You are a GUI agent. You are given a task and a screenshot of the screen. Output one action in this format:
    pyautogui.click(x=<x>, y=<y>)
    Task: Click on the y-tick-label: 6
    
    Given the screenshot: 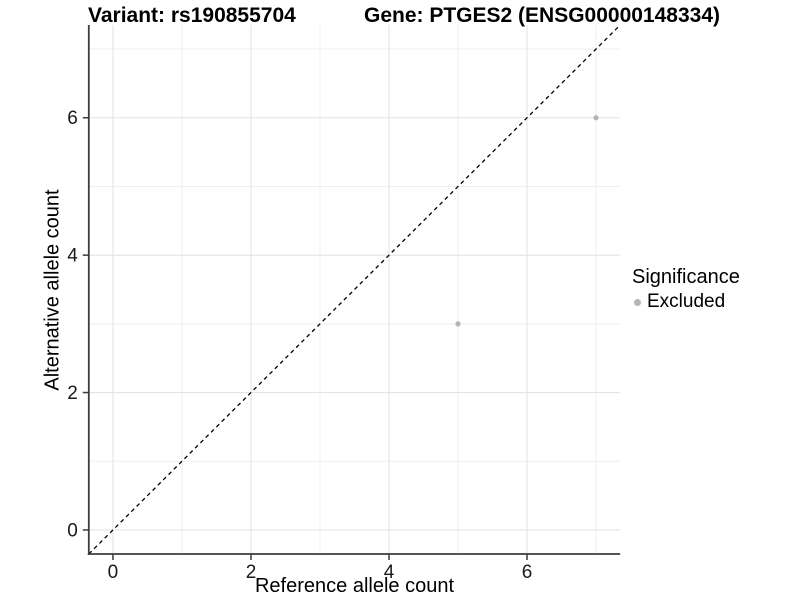 What is the action you would take?
    pyautogui.click(x=72, y=118)
    